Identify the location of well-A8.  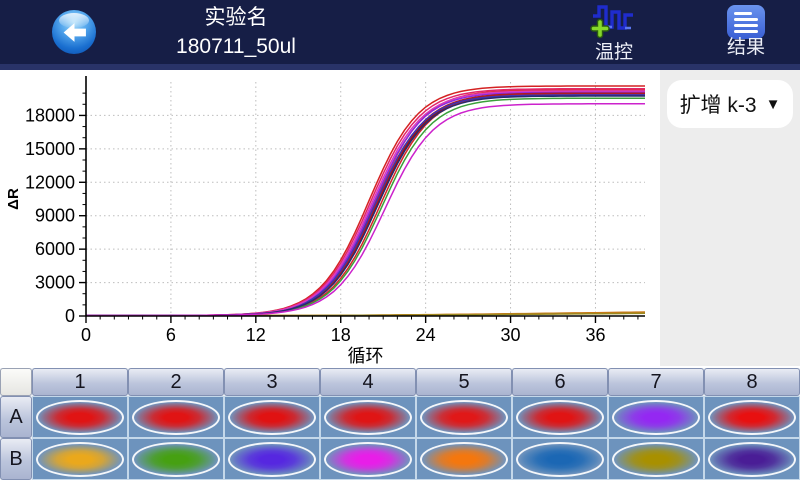
(752, 417).